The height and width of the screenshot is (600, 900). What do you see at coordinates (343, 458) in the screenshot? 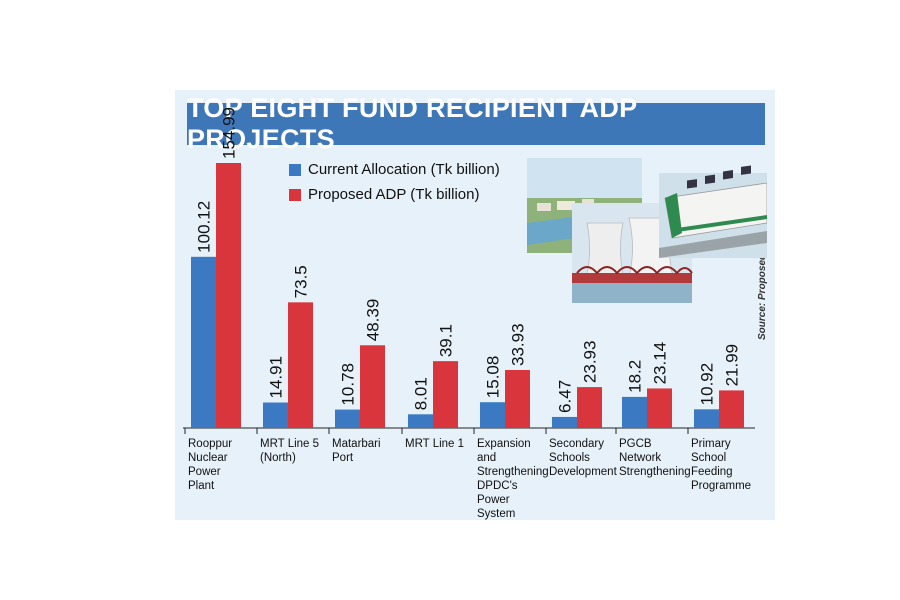
I see `category-label-line: Port` at bounding box center [343, 458].